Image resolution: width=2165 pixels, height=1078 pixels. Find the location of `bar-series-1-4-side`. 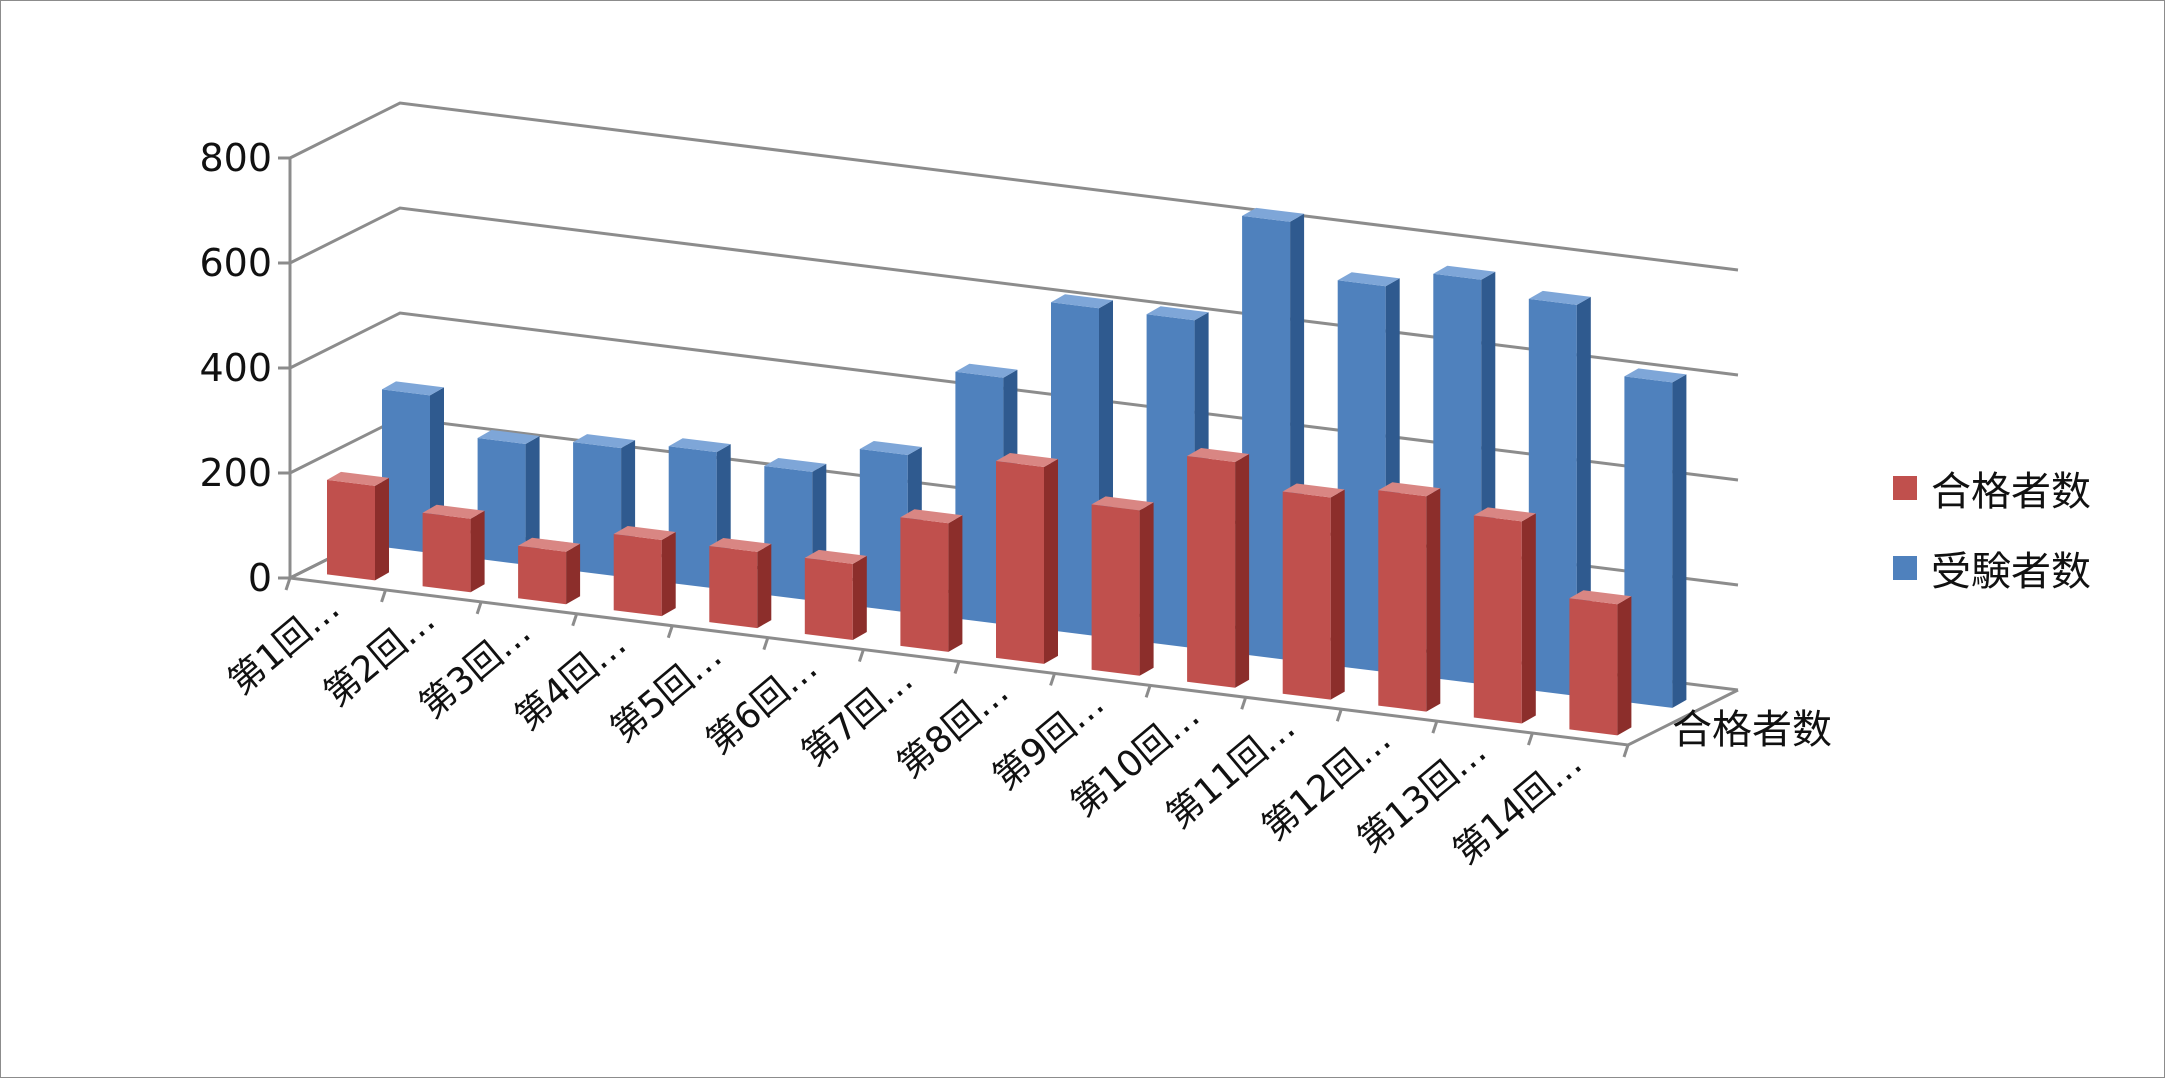

bar-series-1-4-side is located at coordinates (668, 574).